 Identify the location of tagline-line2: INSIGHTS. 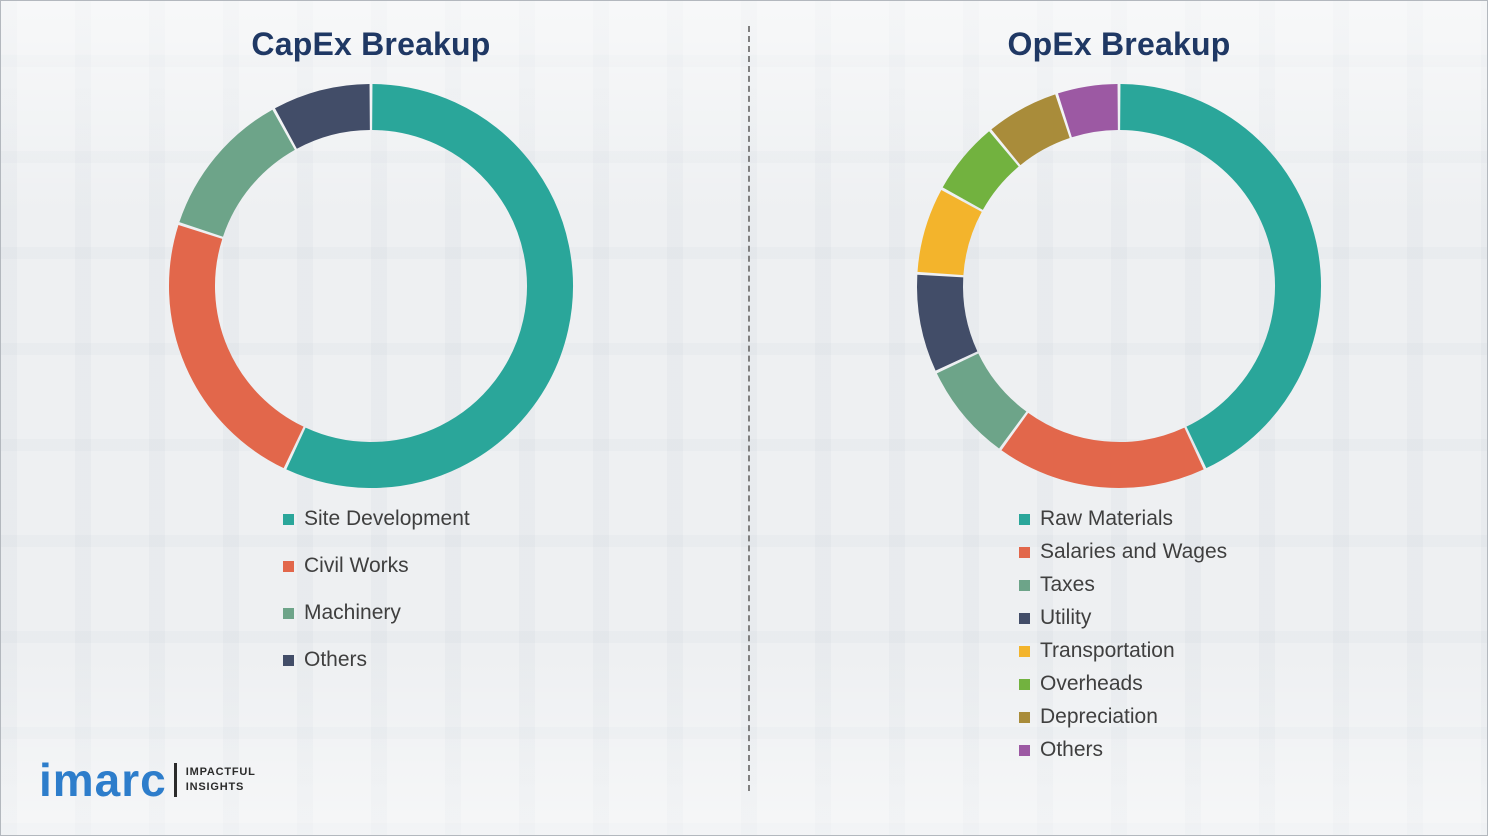
(215, 787).